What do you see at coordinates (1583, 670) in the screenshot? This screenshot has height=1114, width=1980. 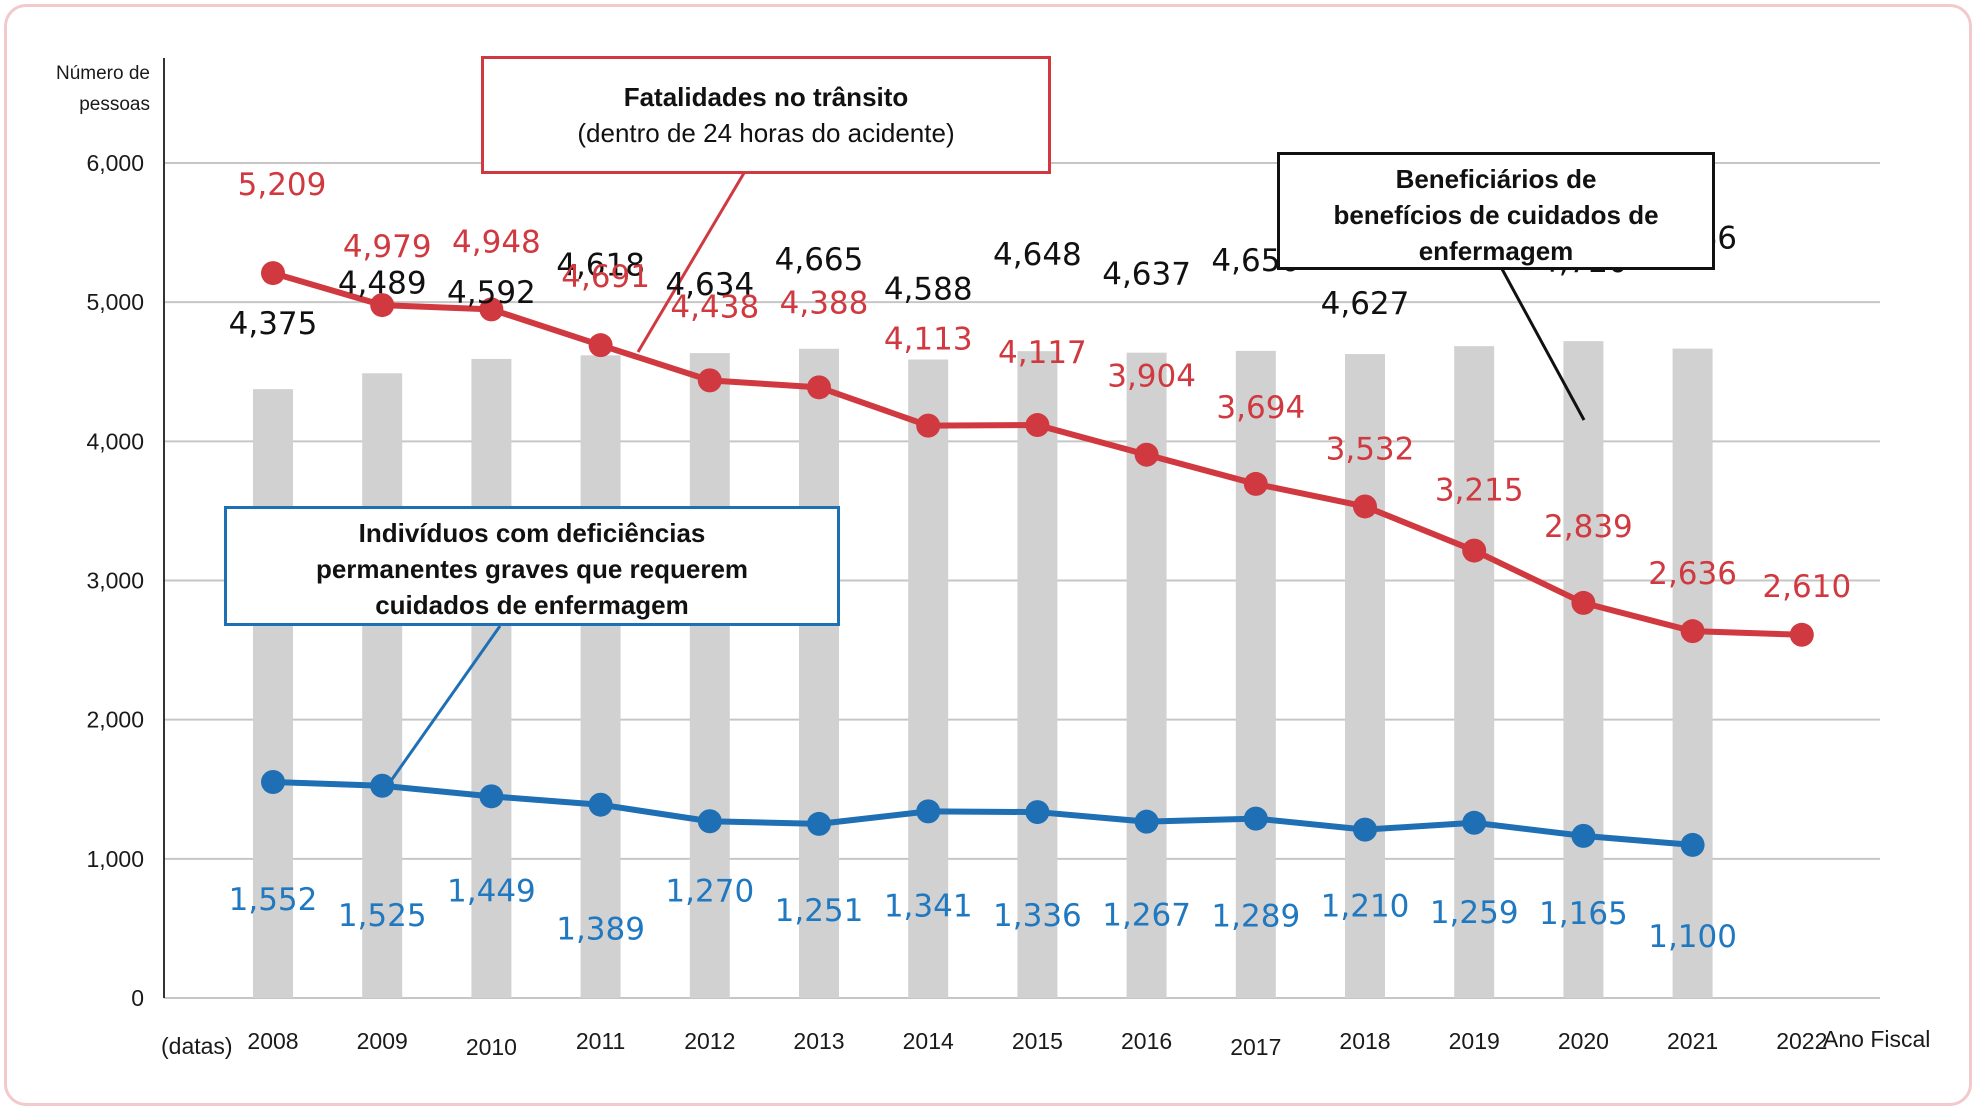 I see `bar-2020` at bounding box center [1583, 670].